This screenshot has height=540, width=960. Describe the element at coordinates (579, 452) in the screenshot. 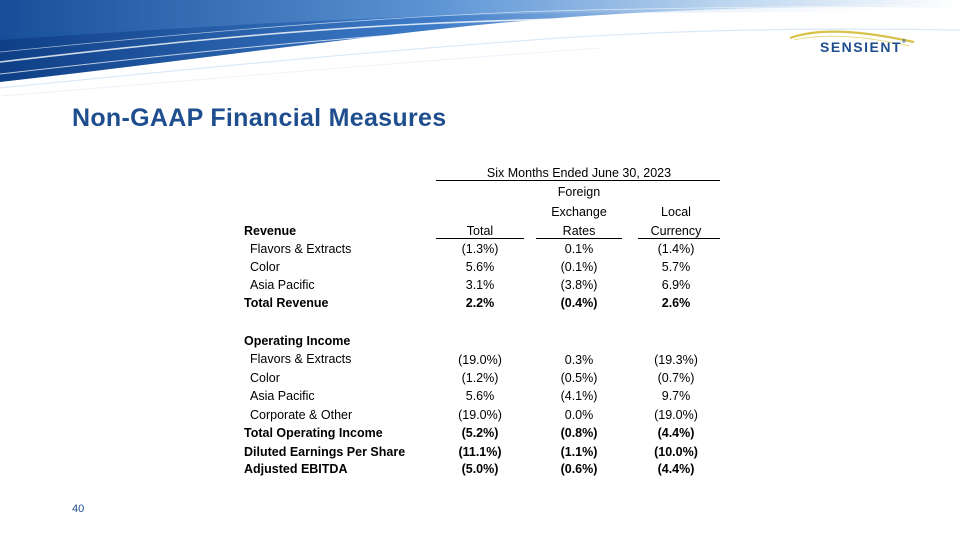

I see `cell-fx: (1.1%)` at that location.